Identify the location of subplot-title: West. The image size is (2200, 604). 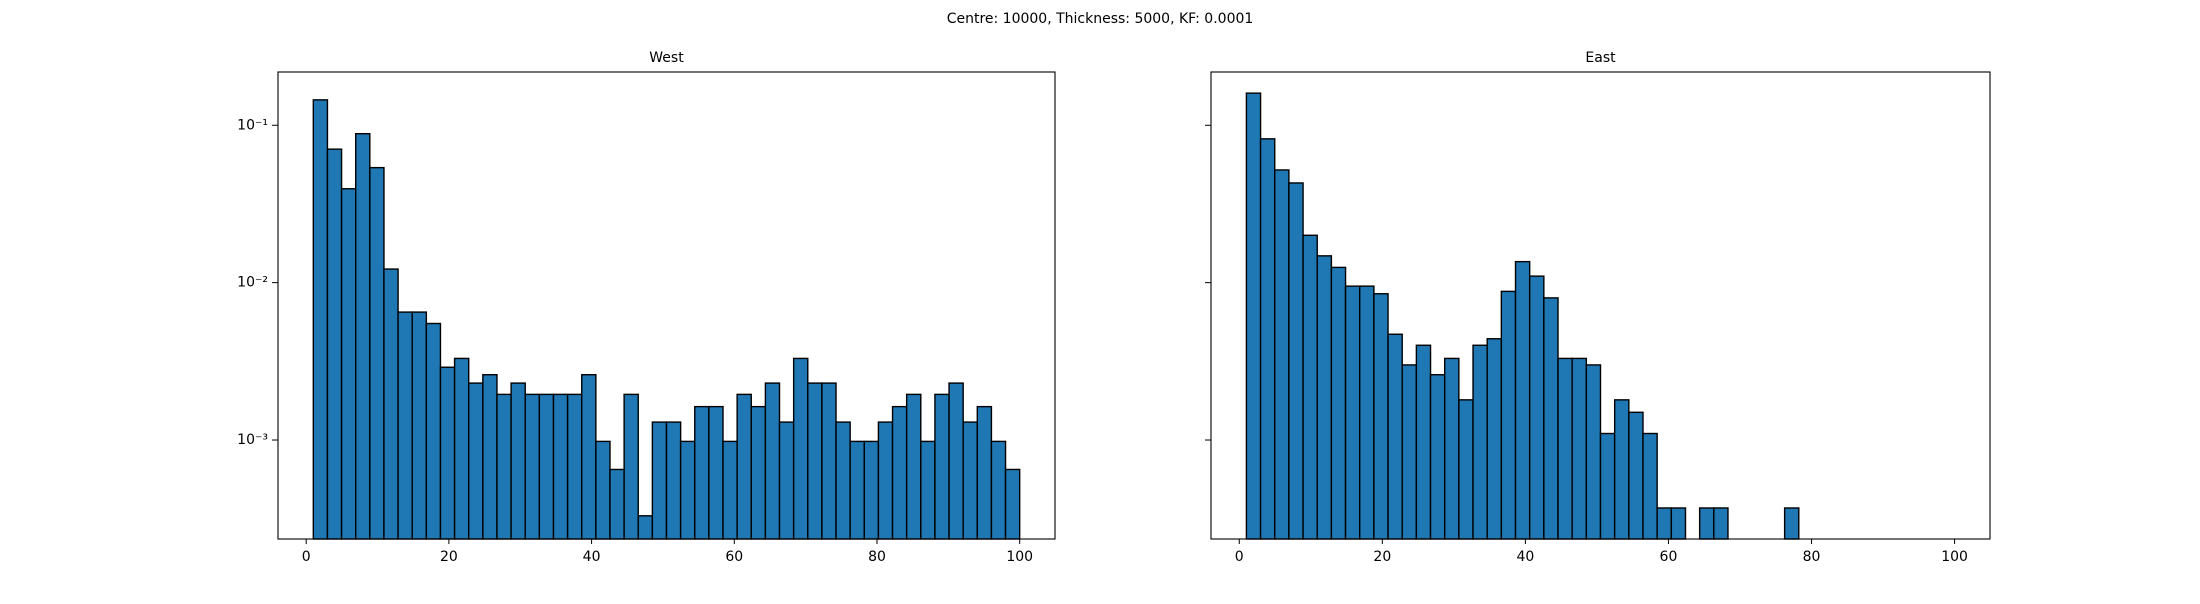
(666, 58).